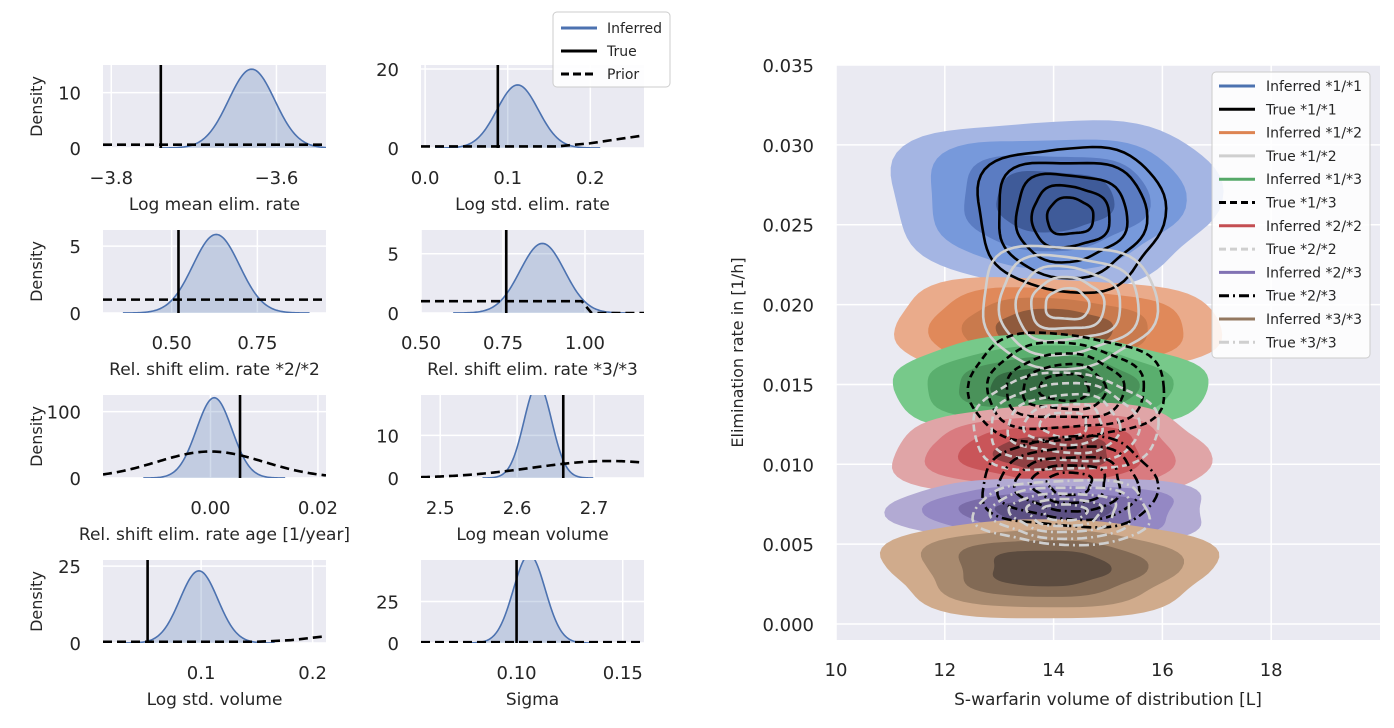 The height and width of the screenshot is (728, 1394). What do you see at coordinates (623, 75) in the screenshot?
I see `legend-label-prior: Prior` at bounding box center [623, 75].